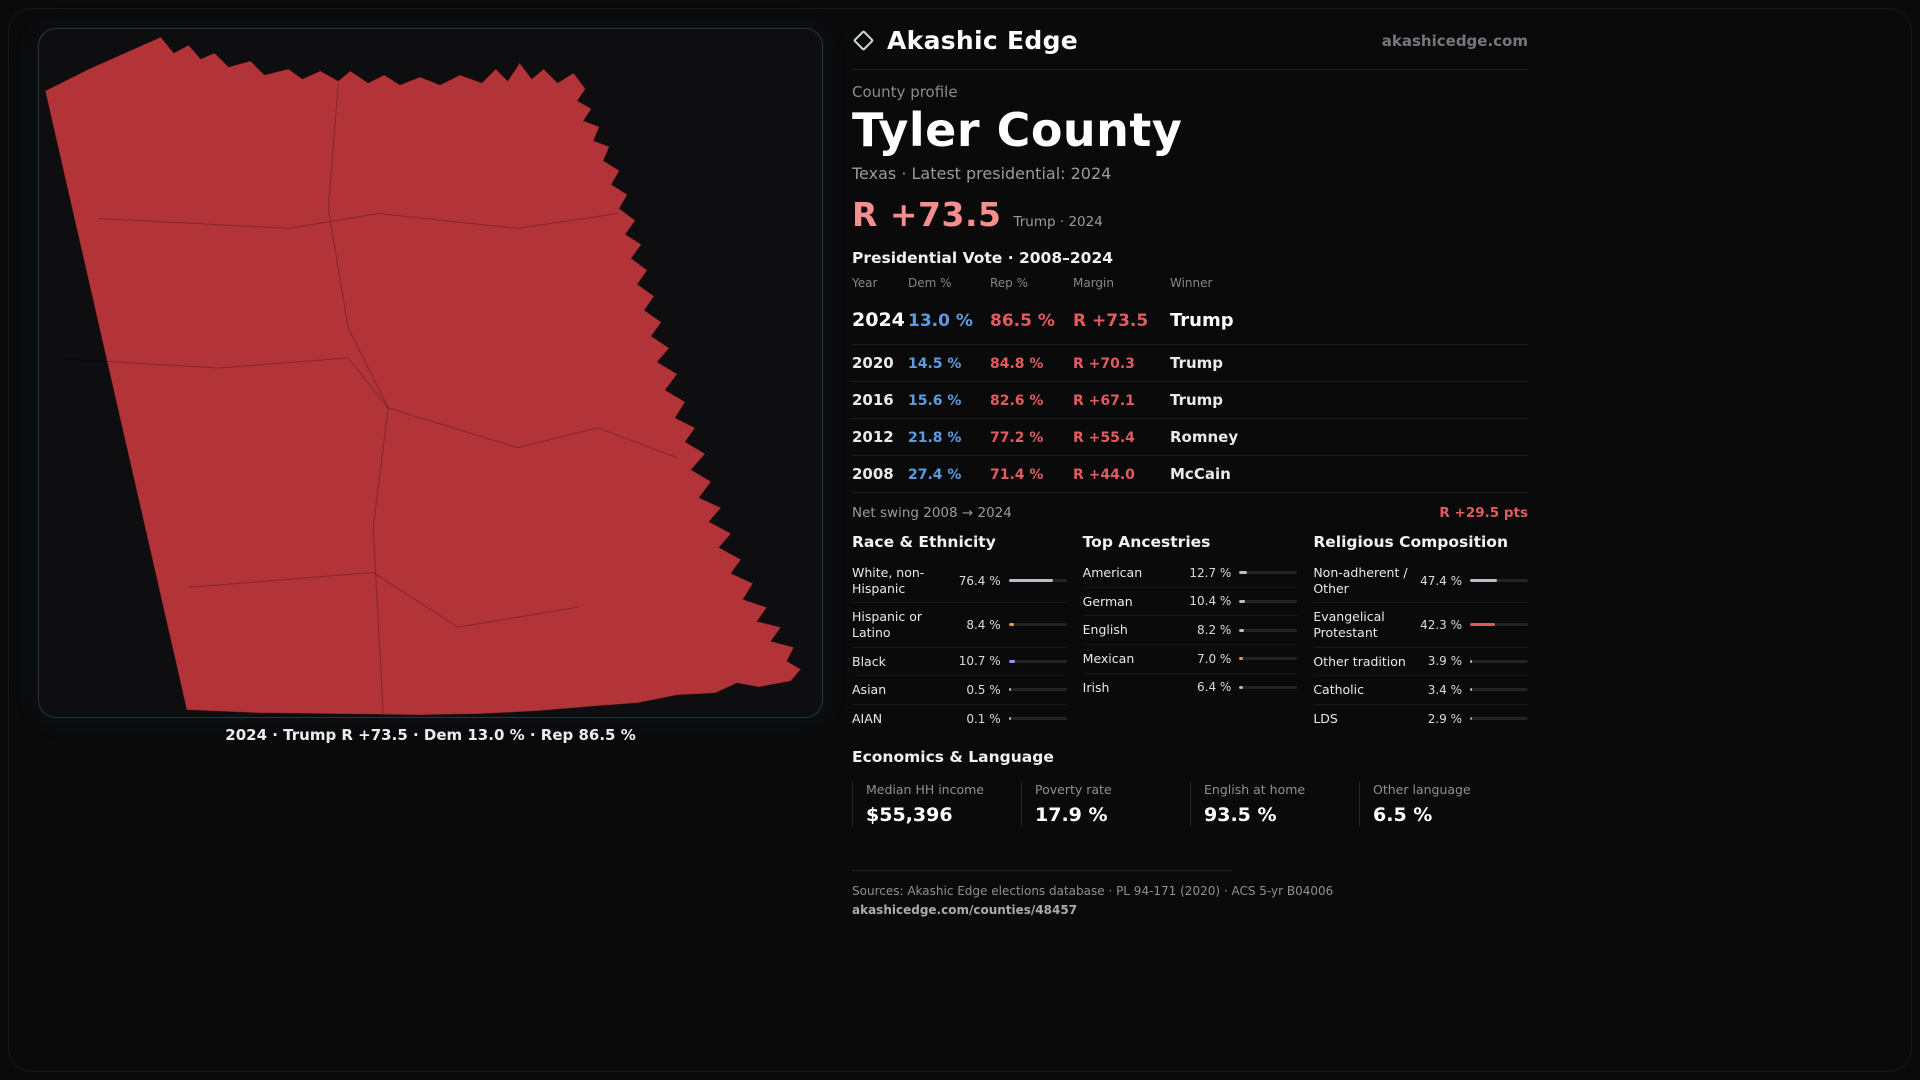  I want to click on section-title: Religious Composition, so click(1410, 542).